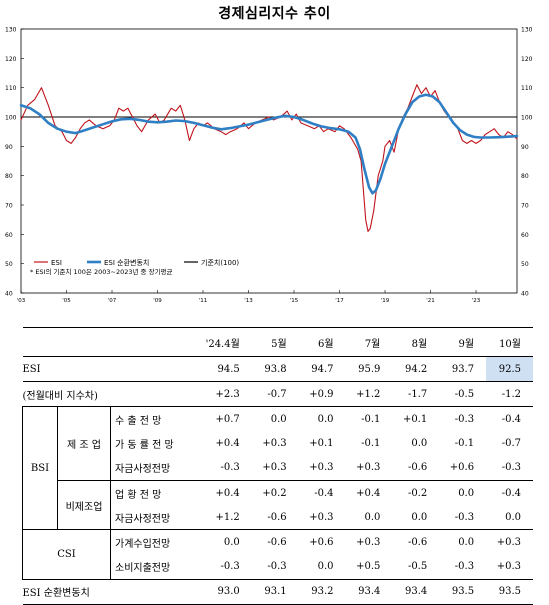 Image resolution: width=549 pixels, height=605 pixels. I want to click on legend-esi-cycle-label: ESI 순환변동치, so click(126, 262).